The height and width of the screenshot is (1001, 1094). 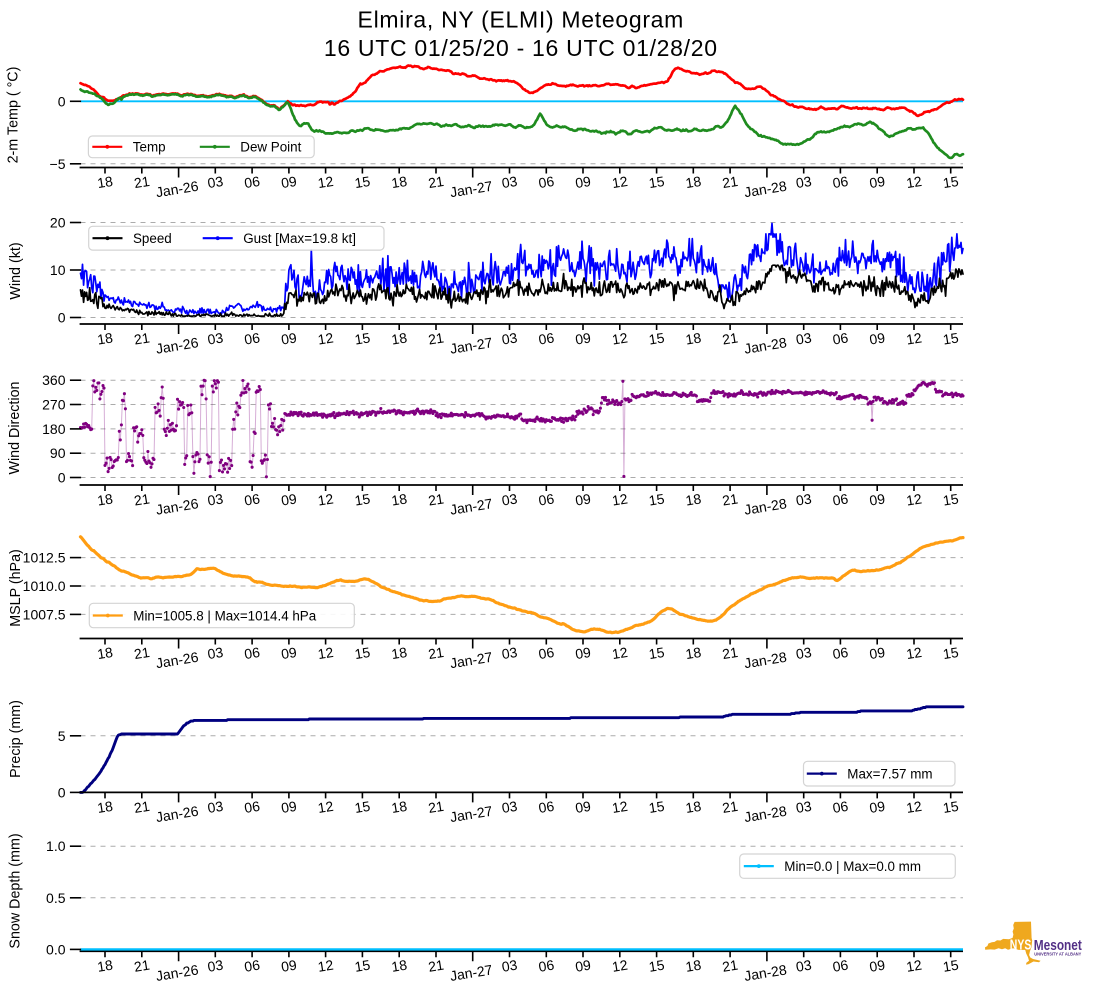 I want to click on svg-text: 0.0, so click(x=56, y=949).